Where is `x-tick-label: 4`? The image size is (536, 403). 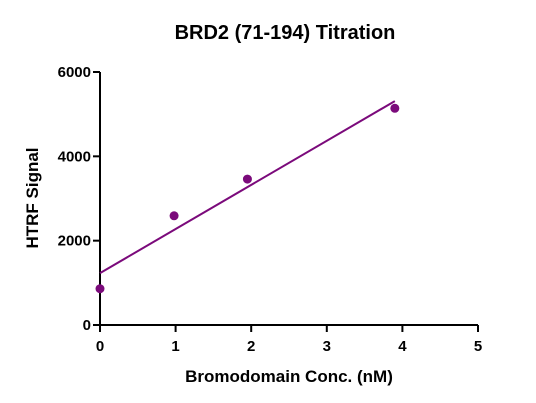 x-tick-label: 4 is located at coordinates (402, 346).